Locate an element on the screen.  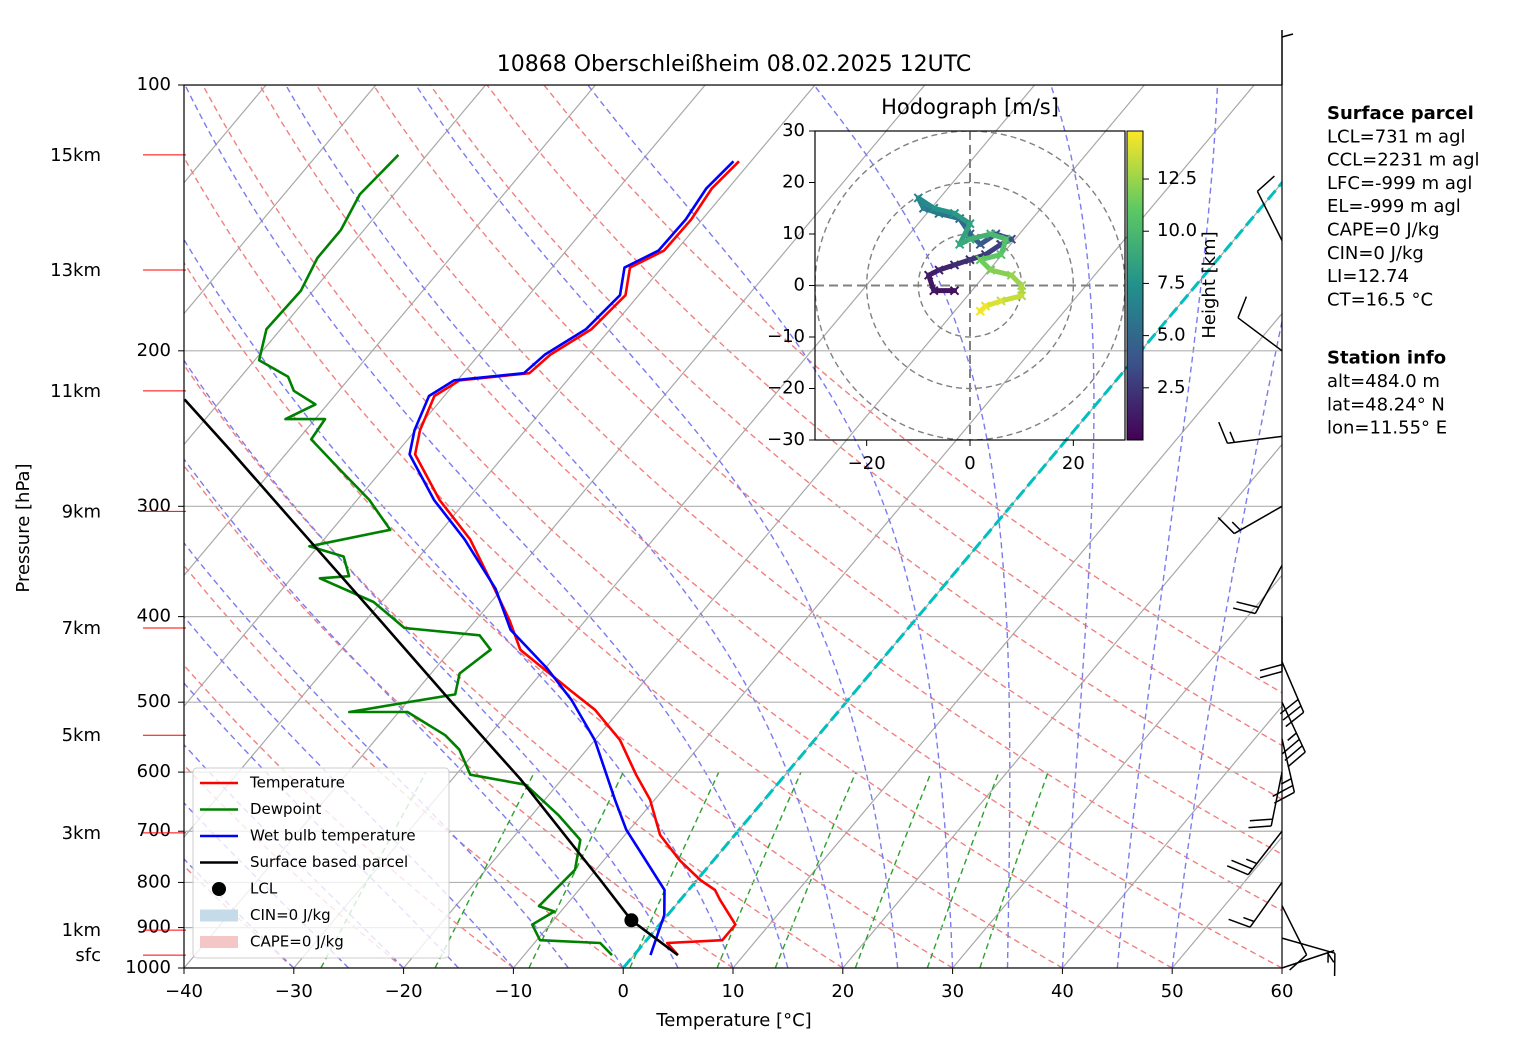
x-tick-label: −10 is located at coordinates (513, 991).